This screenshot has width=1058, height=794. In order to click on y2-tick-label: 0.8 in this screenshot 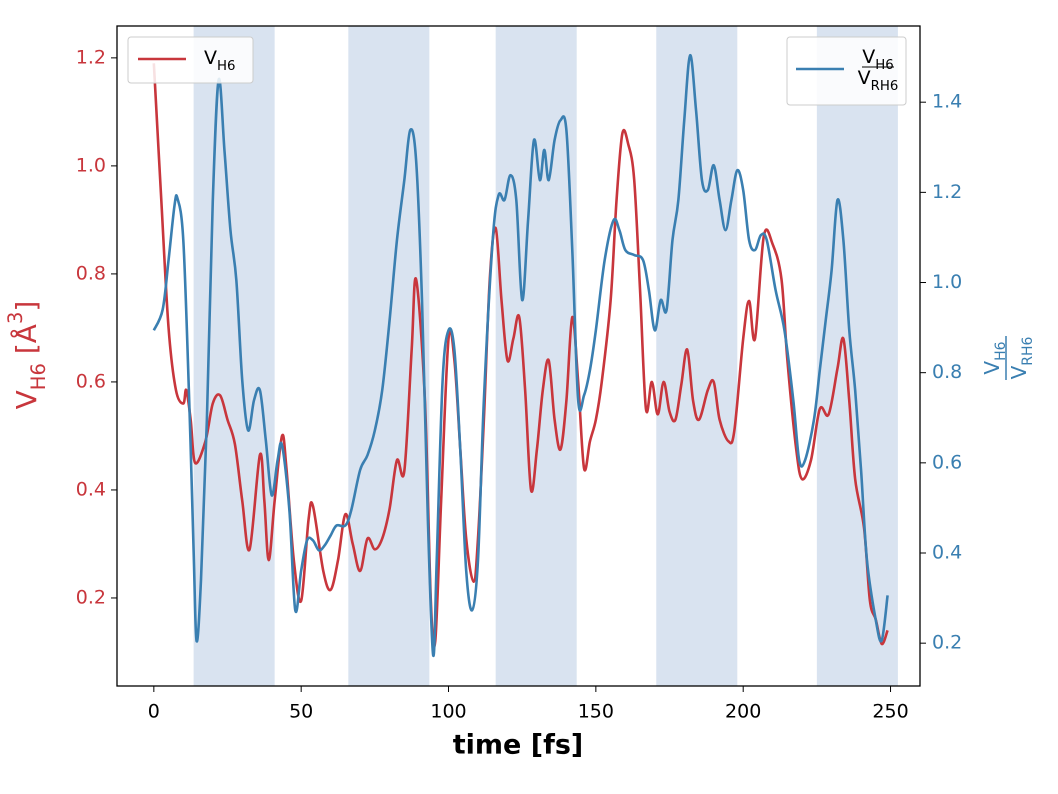, I will do `click(947, 372)`.